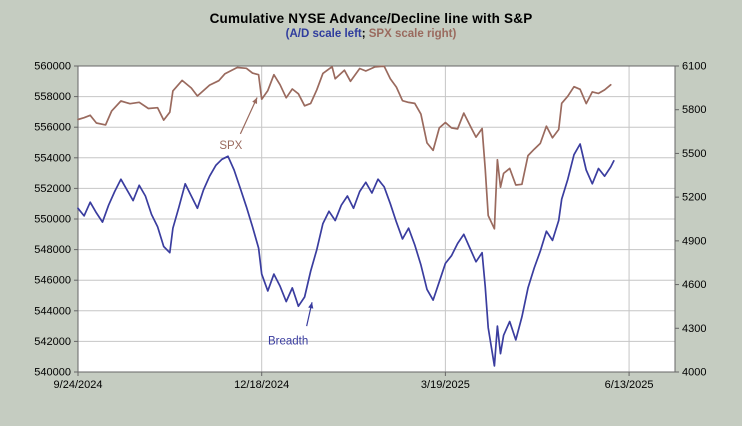 The image size is (742, 426). Describe the element at coordinates (629, 385) in the screenshot. I see `x-axis-tick-label: 6/13/2025` at that location.